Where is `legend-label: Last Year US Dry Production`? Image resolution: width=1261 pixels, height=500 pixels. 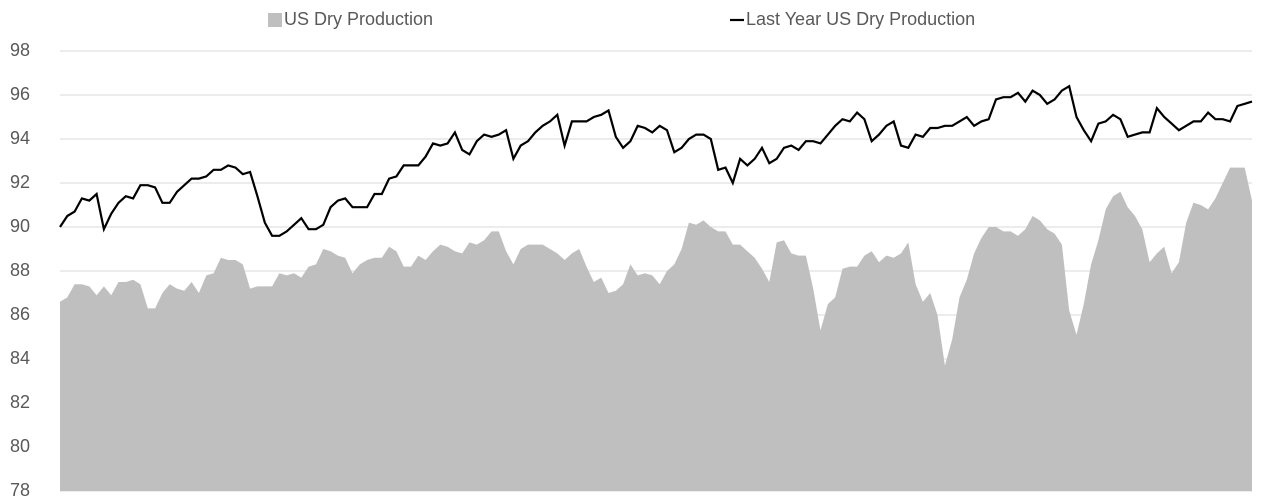
legend-label: Last Year US Dry Production is located at coordinates (860, 19).